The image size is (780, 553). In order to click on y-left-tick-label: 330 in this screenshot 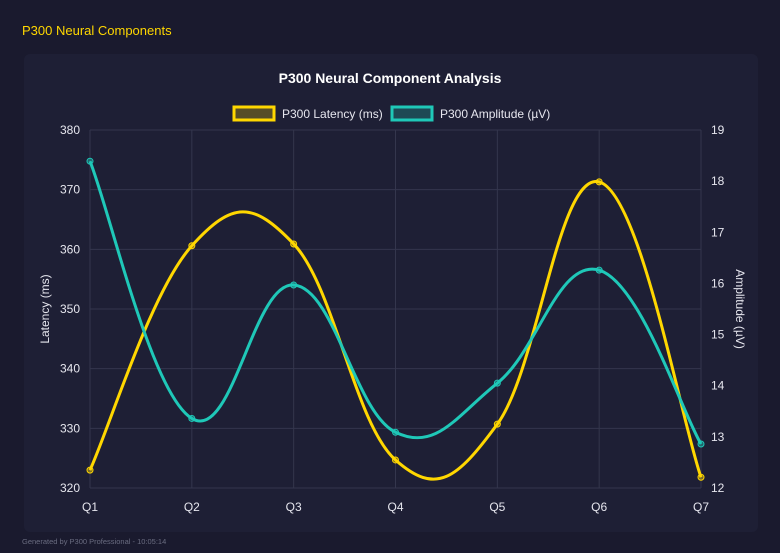, I will do `click(70, 428)`.